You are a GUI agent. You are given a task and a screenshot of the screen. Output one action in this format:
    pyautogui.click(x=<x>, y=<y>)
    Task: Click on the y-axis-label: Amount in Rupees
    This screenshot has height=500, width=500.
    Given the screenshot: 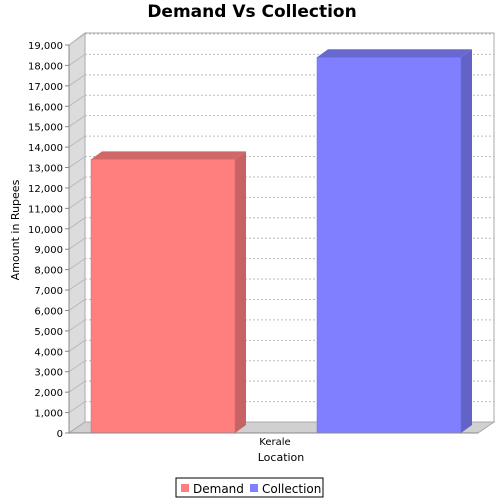 What is the action you would take?
    pyautogui.click(x=15, y=229)
    